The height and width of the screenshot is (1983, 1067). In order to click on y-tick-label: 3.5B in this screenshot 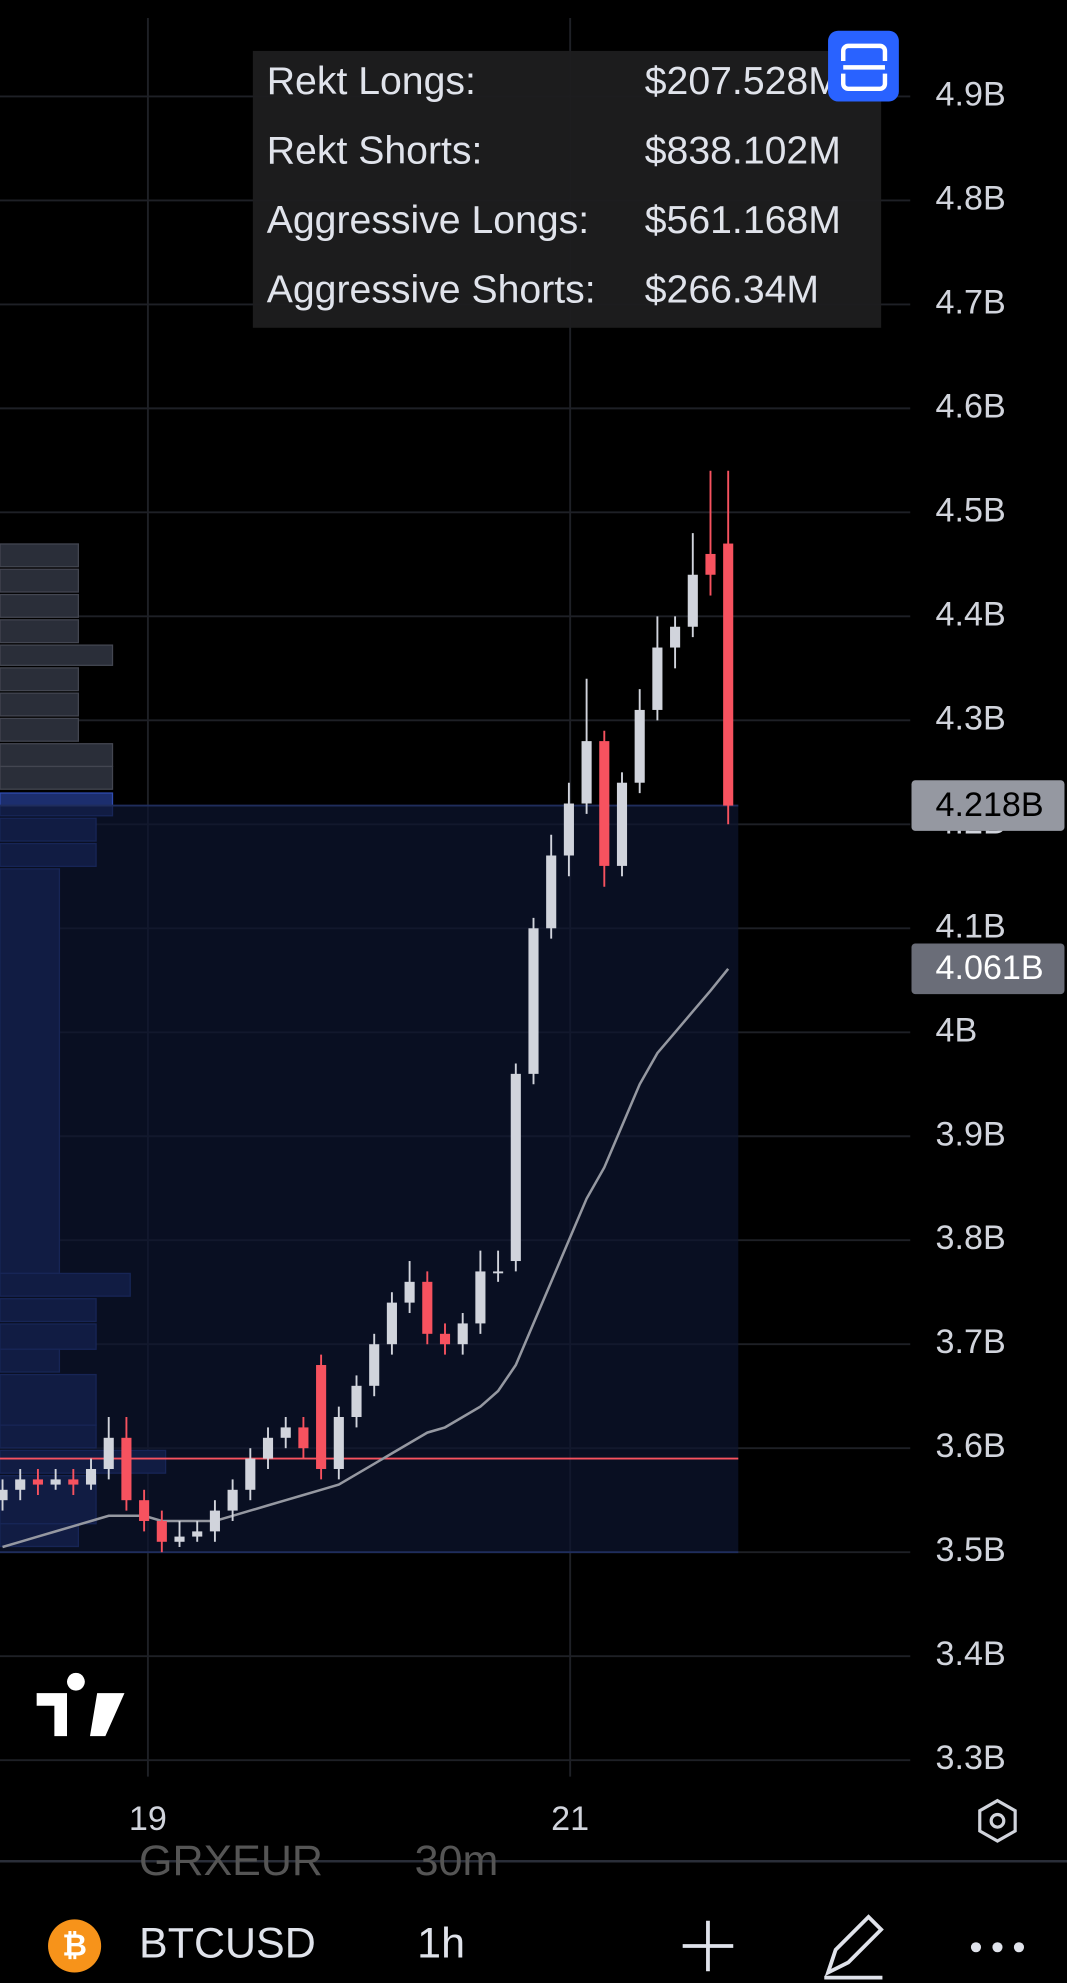, I will do `click(971, 1550)`.